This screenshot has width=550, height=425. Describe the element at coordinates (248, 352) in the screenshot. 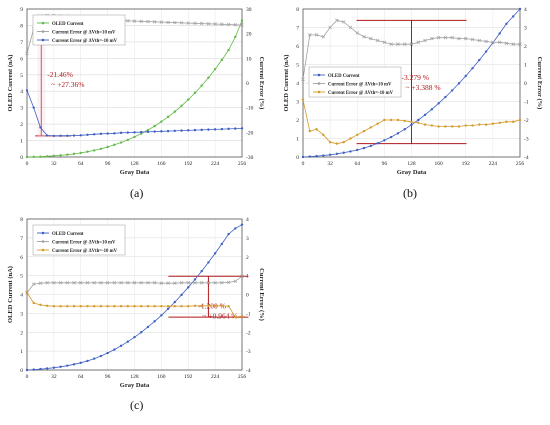

I see `panel-c-y2-tick-label: -3` at that location.